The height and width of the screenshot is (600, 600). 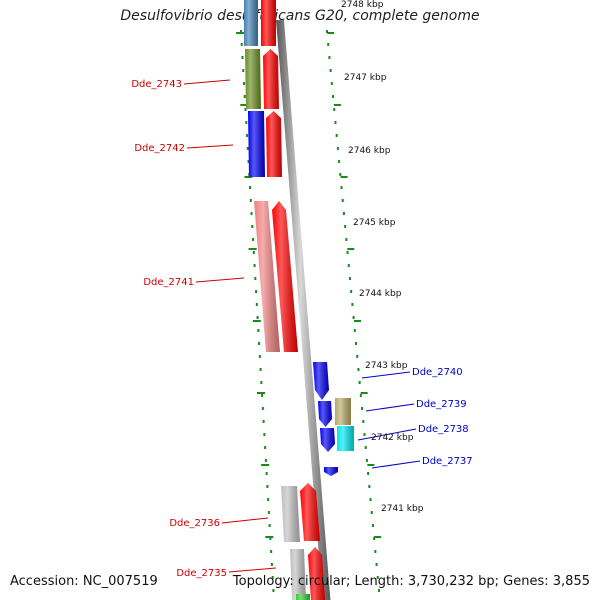 I want to click on dde-2736-label: Dde_2736, so click(x=194, y=523).